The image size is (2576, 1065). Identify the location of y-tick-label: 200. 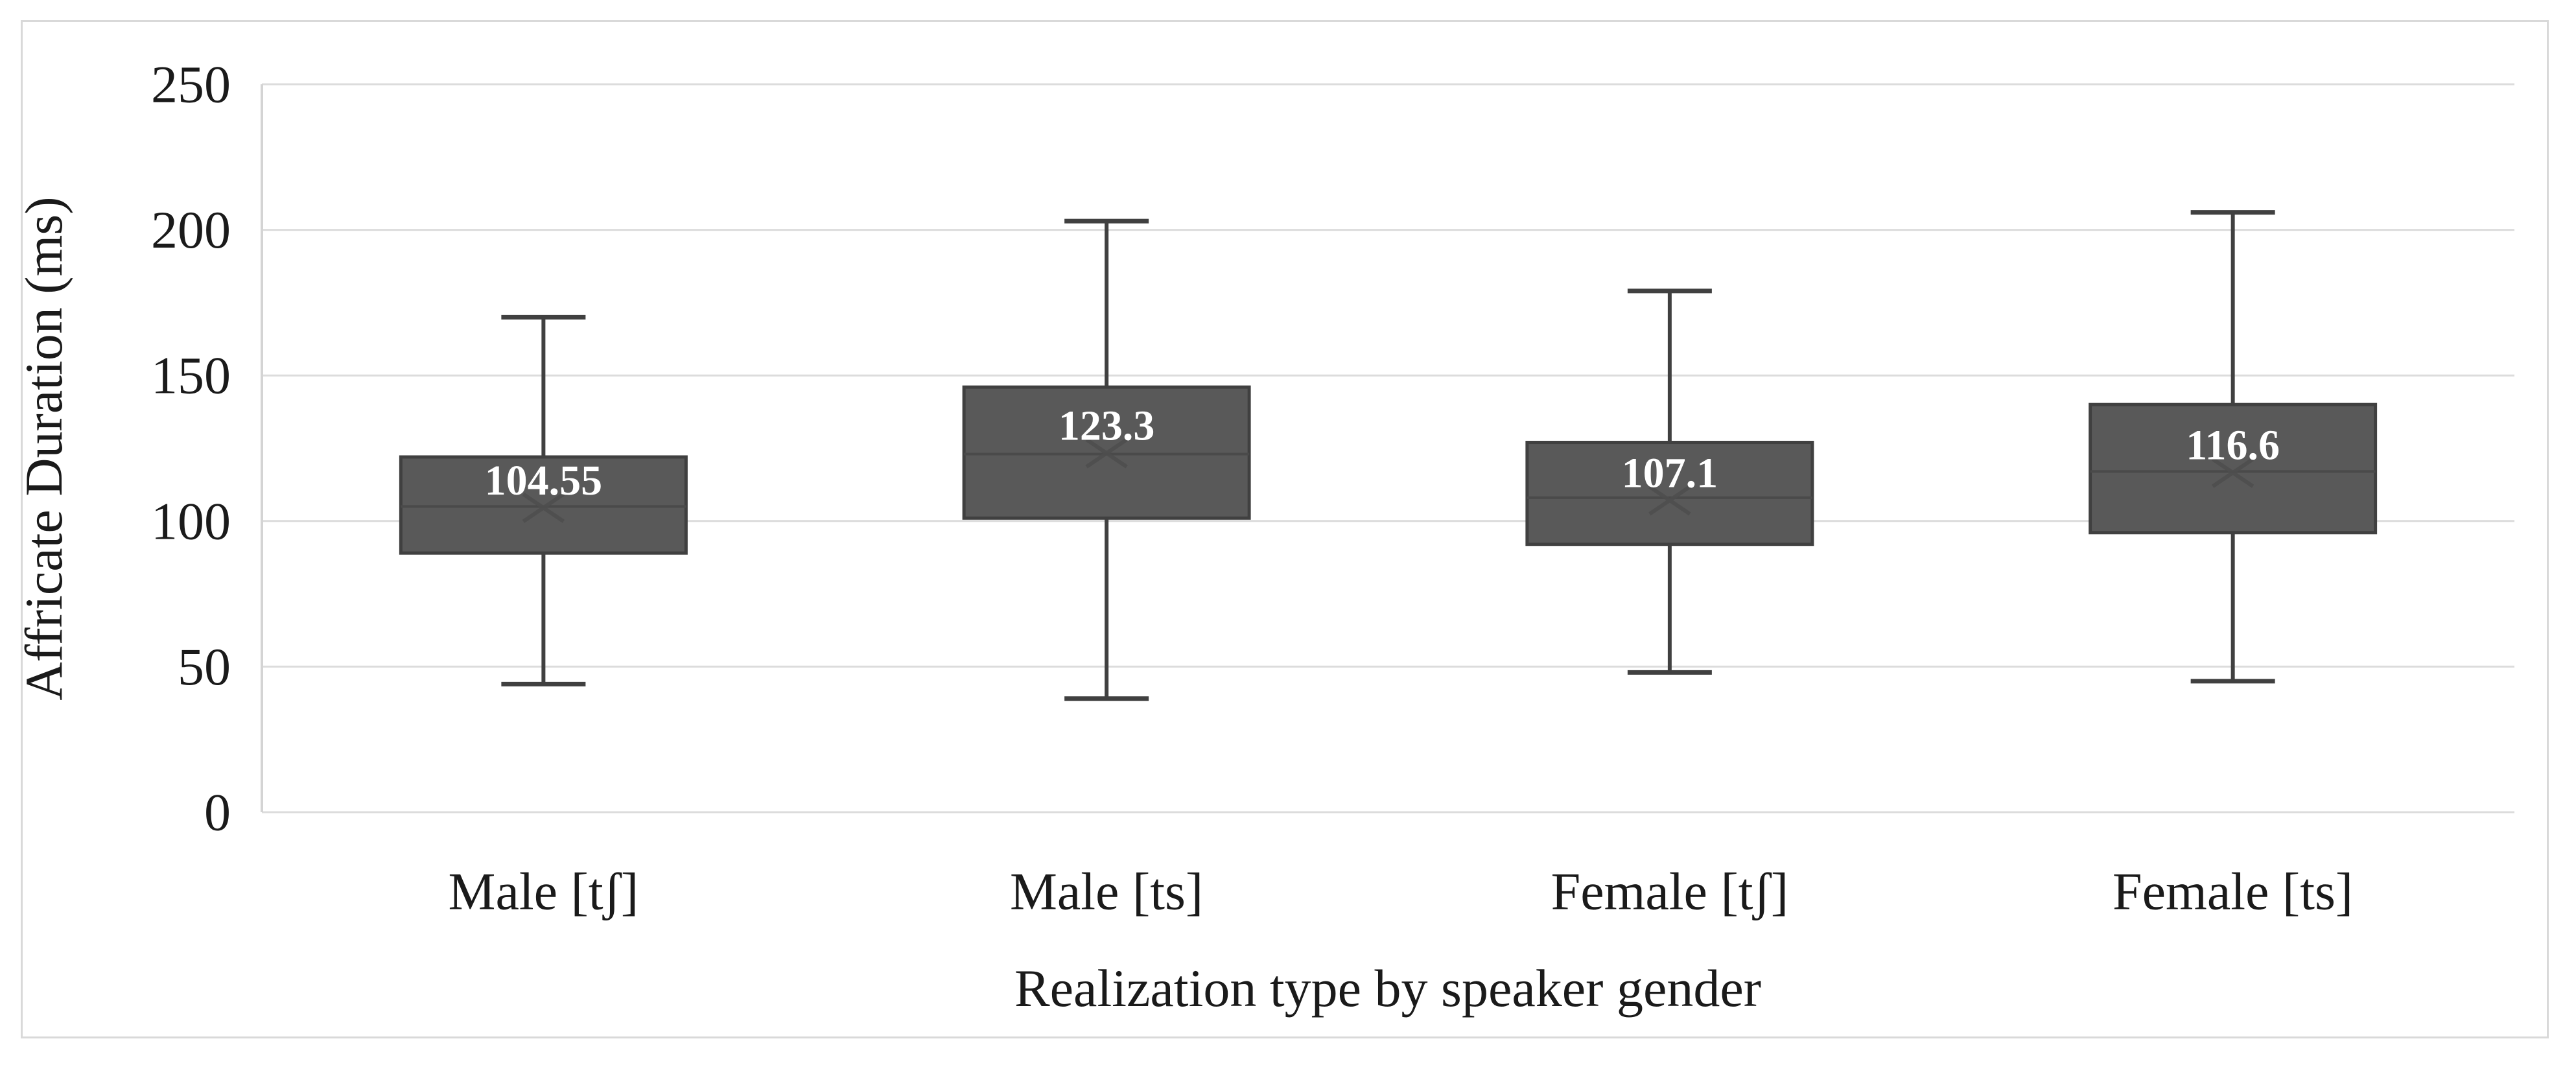
(191, 229).